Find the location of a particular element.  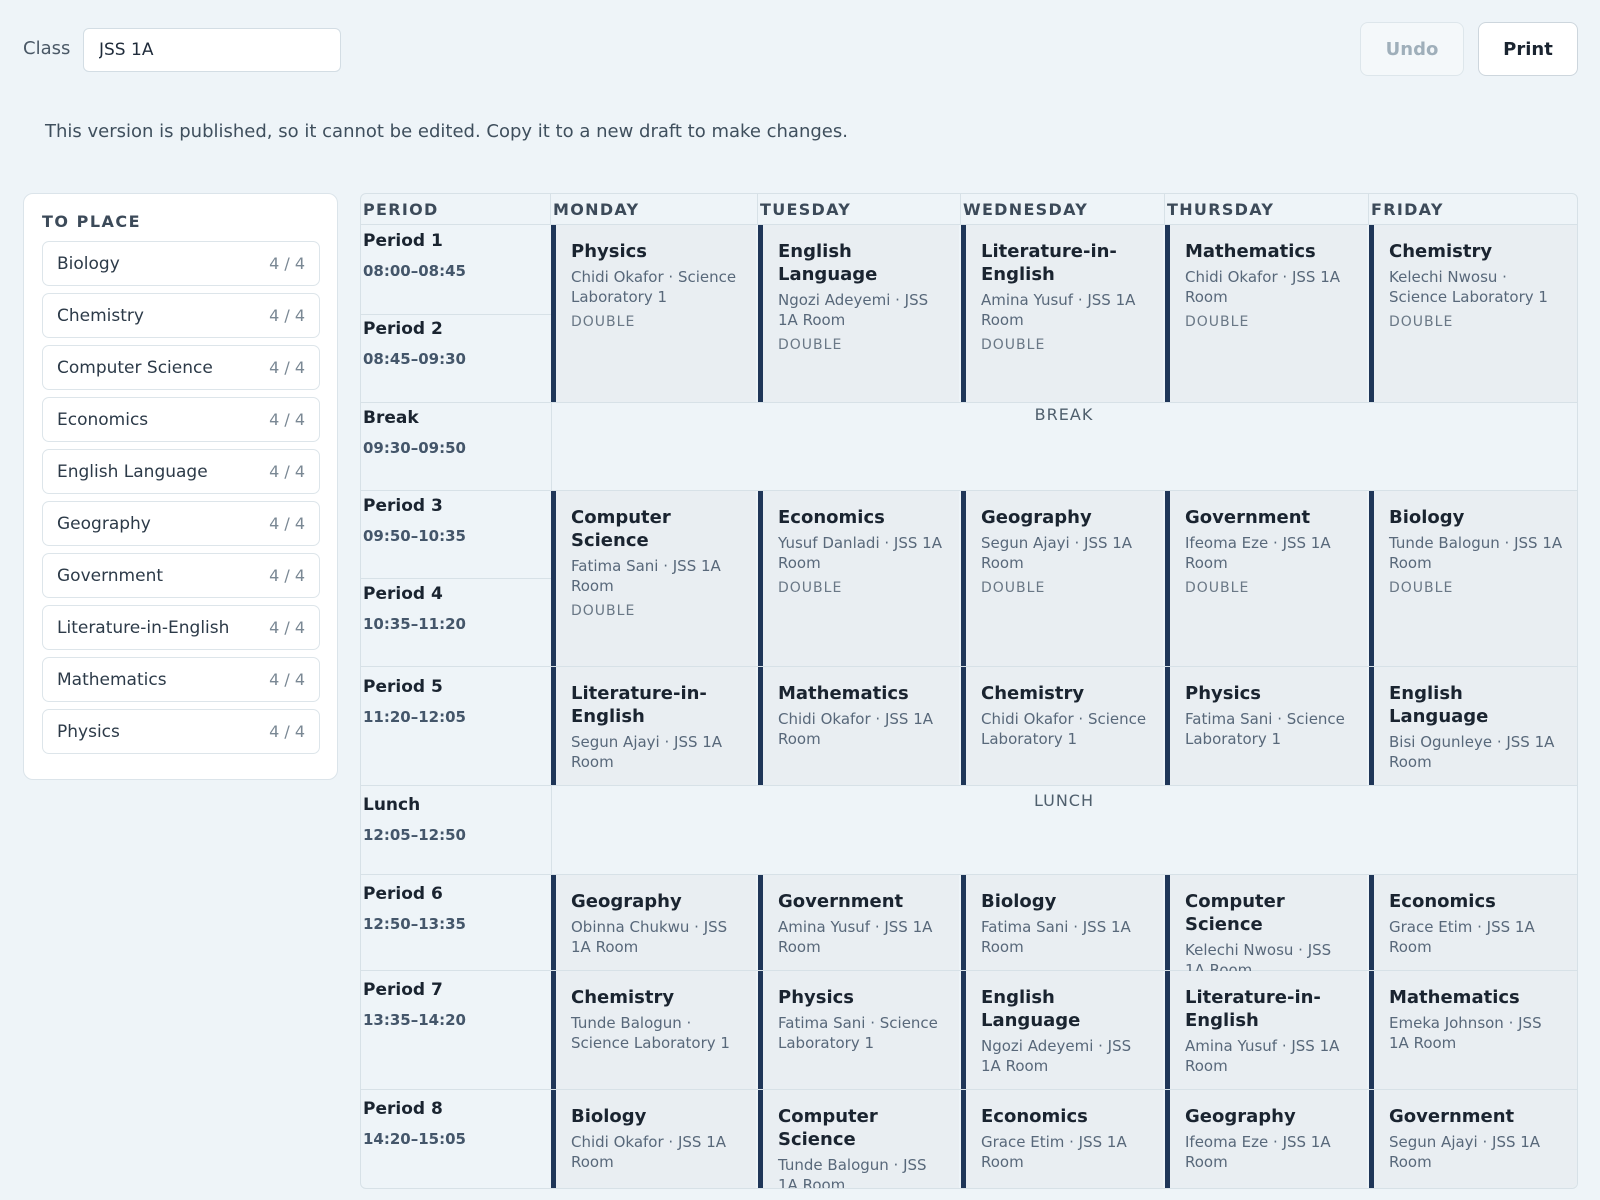

period-name: Period 7 is located at coordinates (403, 990).